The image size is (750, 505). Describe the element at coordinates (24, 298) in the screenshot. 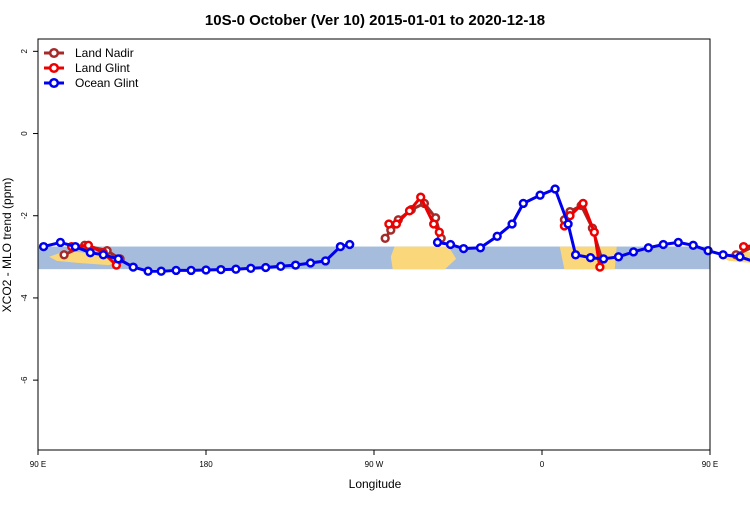

I see `y-tick-label: -4` at that location.